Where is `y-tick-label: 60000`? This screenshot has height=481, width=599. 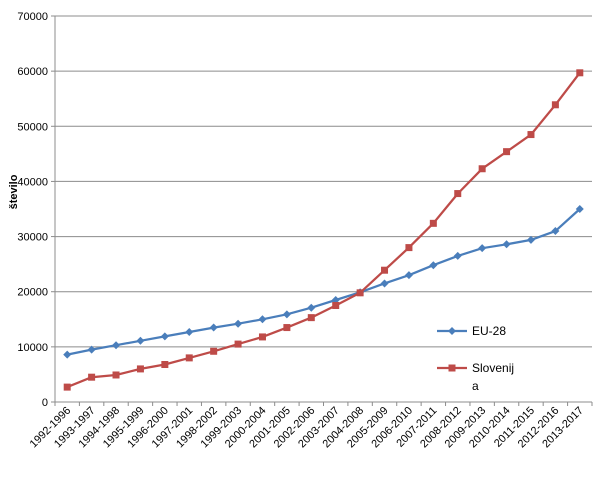 y-tick-label: 60000 is located at coordinates (32, 72).